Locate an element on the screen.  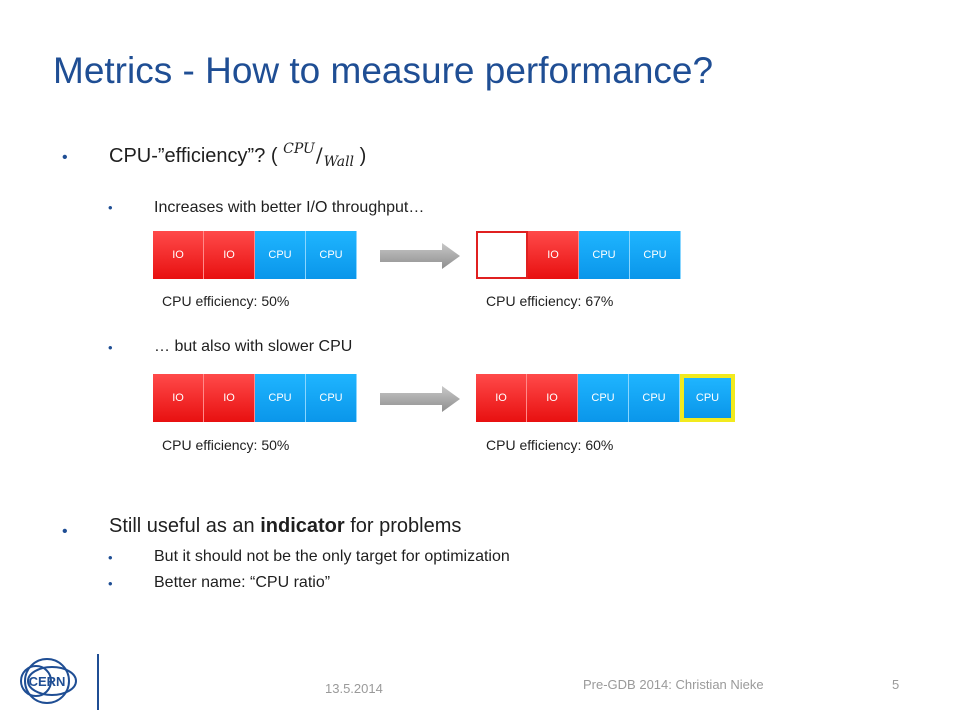
bullet-cpu-efficiency: CPU-”efficiency”? ( CPU/Wall ) is located at coordinates (238, 155).